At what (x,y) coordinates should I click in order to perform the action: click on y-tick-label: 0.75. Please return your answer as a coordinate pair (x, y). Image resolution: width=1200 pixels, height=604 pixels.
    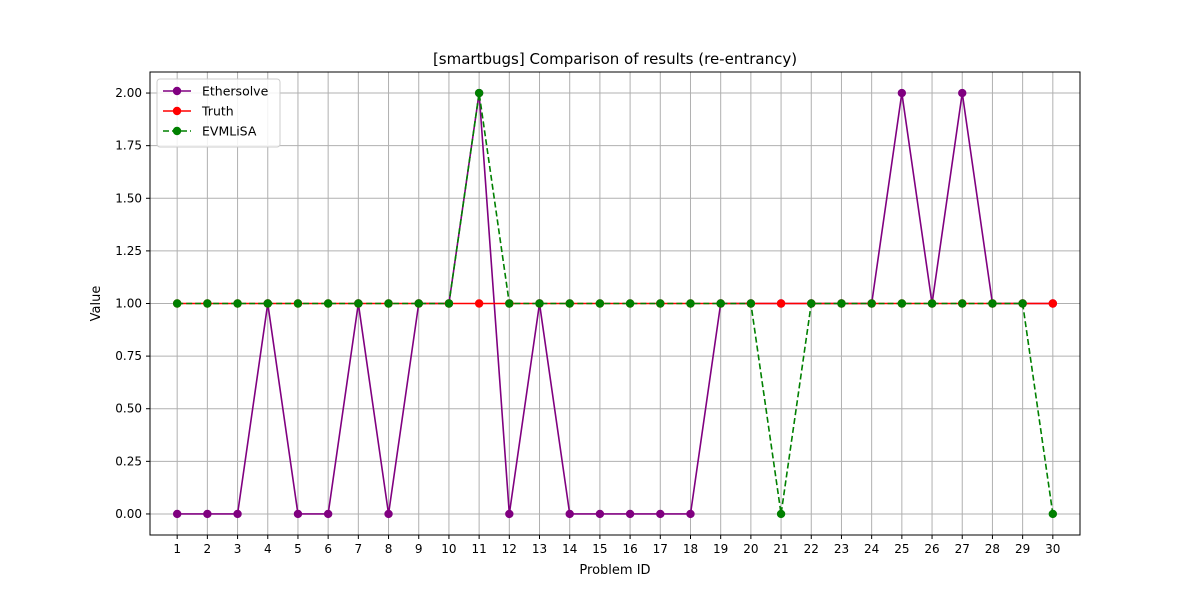
    Looking at the image, I should click on (128, 356).